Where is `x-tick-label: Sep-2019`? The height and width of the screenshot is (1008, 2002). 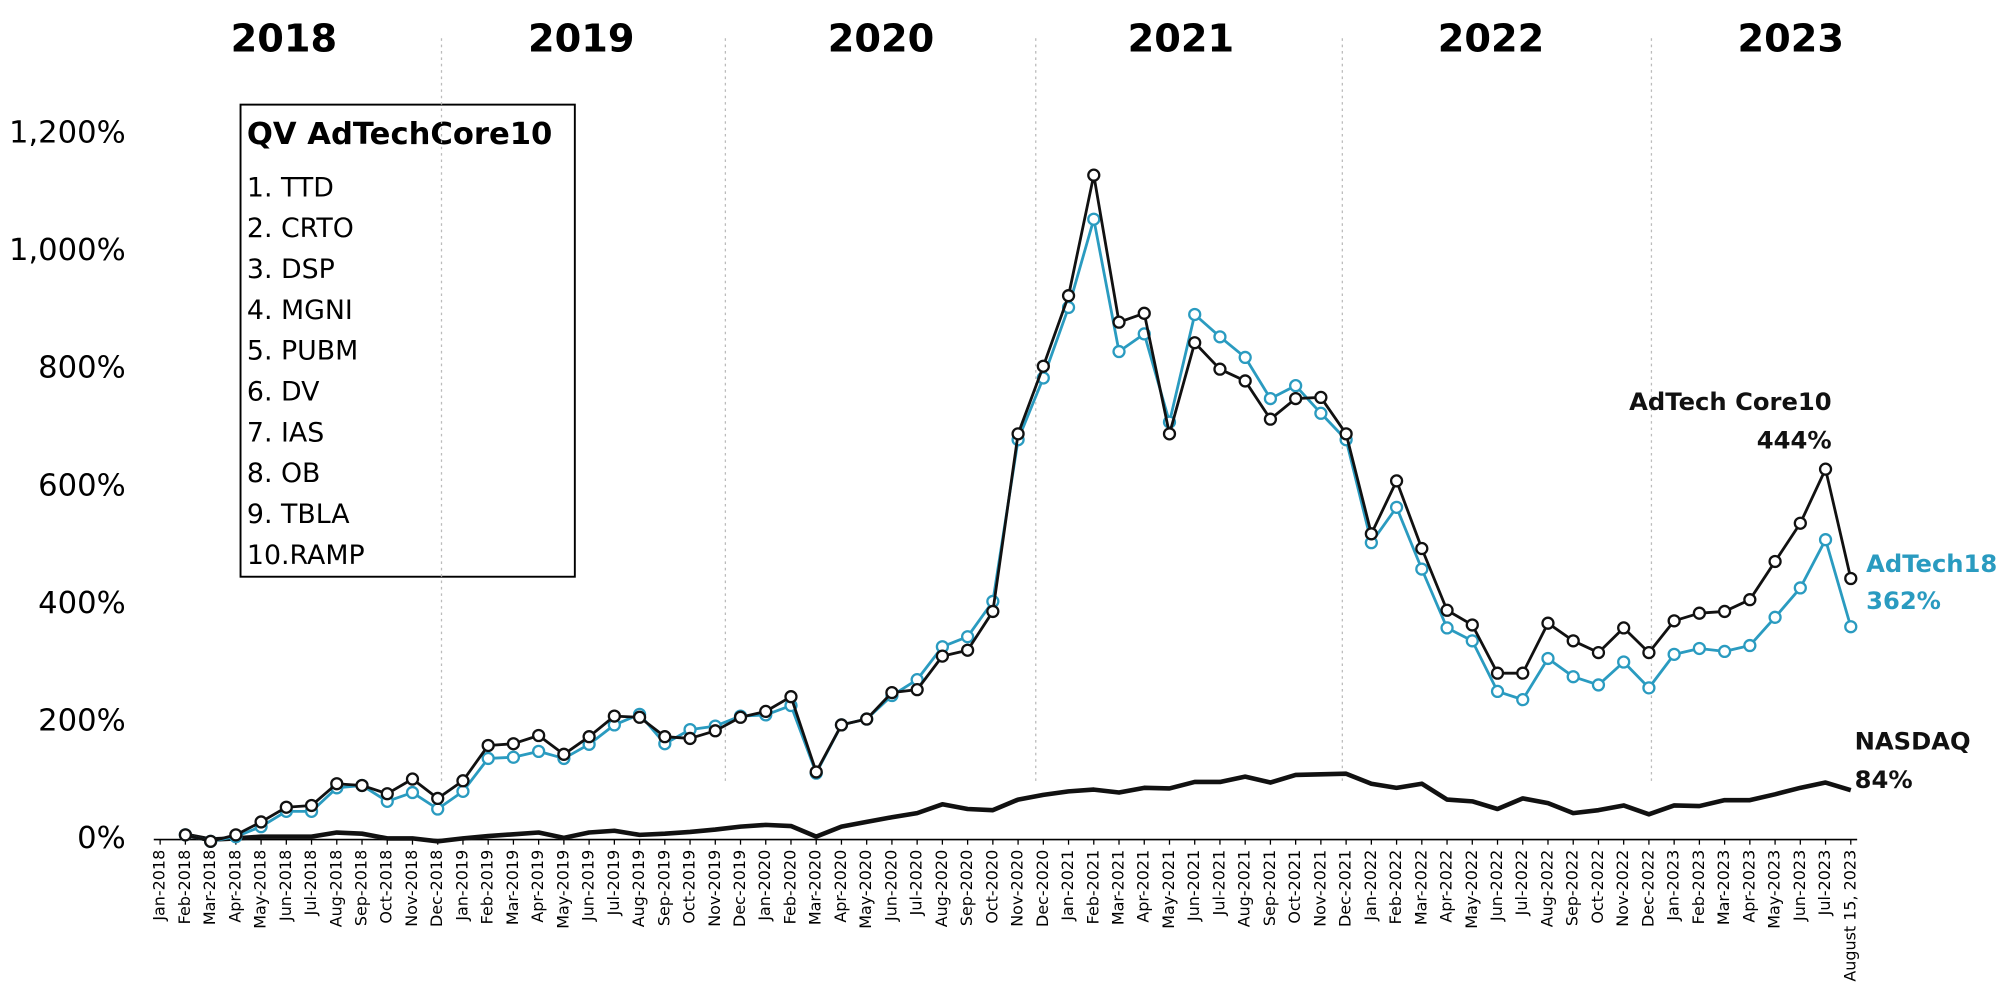 x-tick-label: Sep-2019 is located at coordinates (663, 888).